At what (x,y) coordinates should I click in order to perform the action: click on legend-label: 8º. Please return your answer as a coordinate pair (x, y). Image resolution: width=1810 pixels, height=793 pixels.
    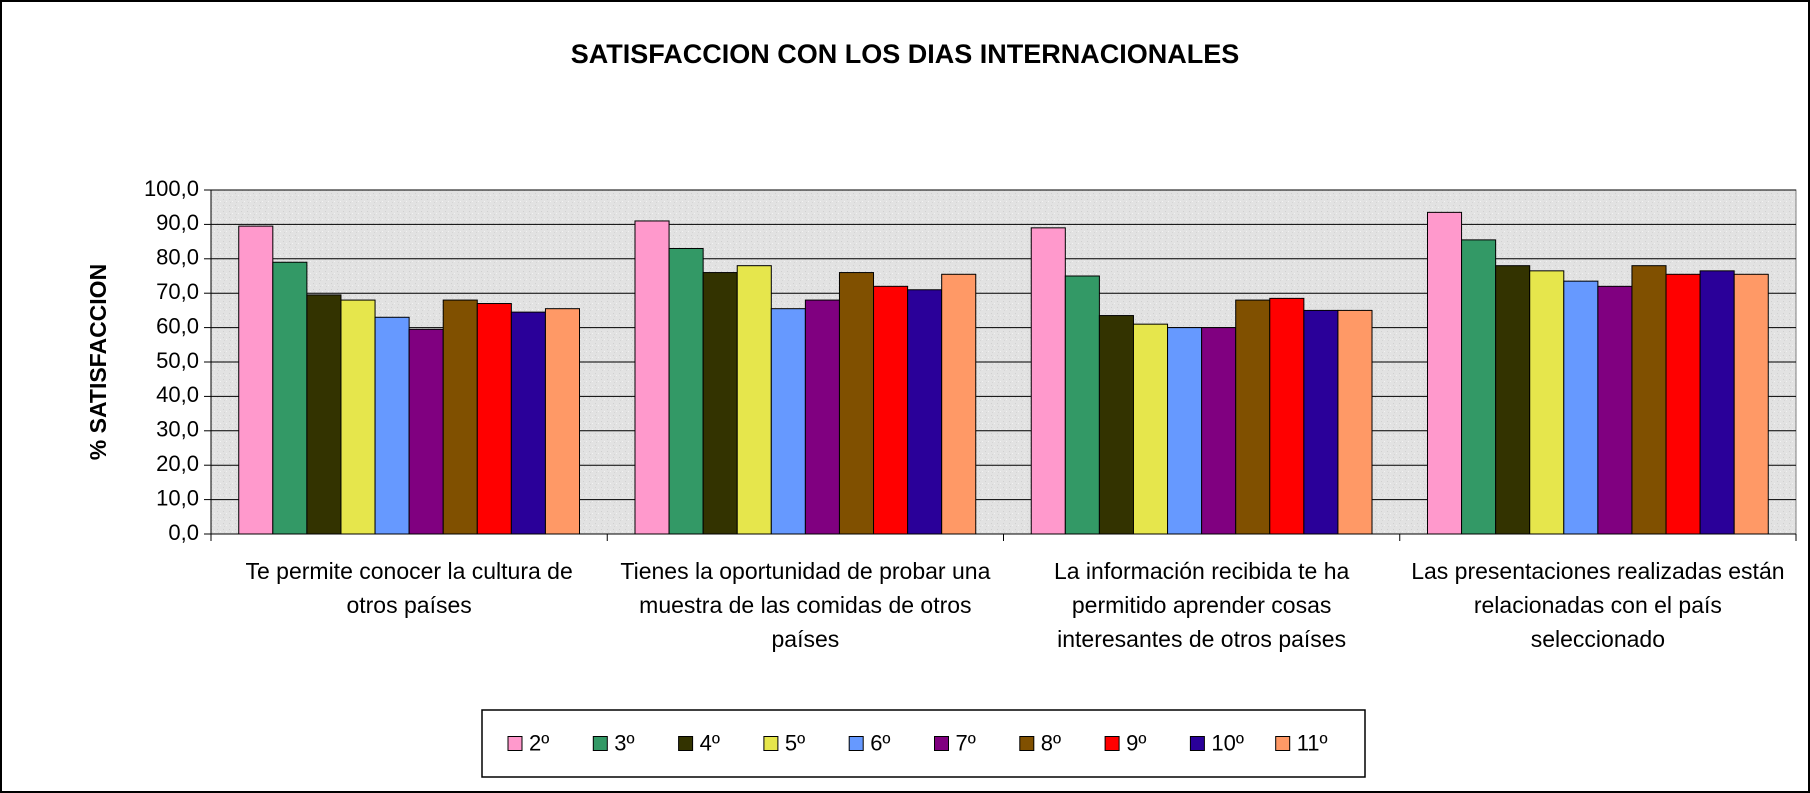
    Looking at the image, I should click on (1051, 742).